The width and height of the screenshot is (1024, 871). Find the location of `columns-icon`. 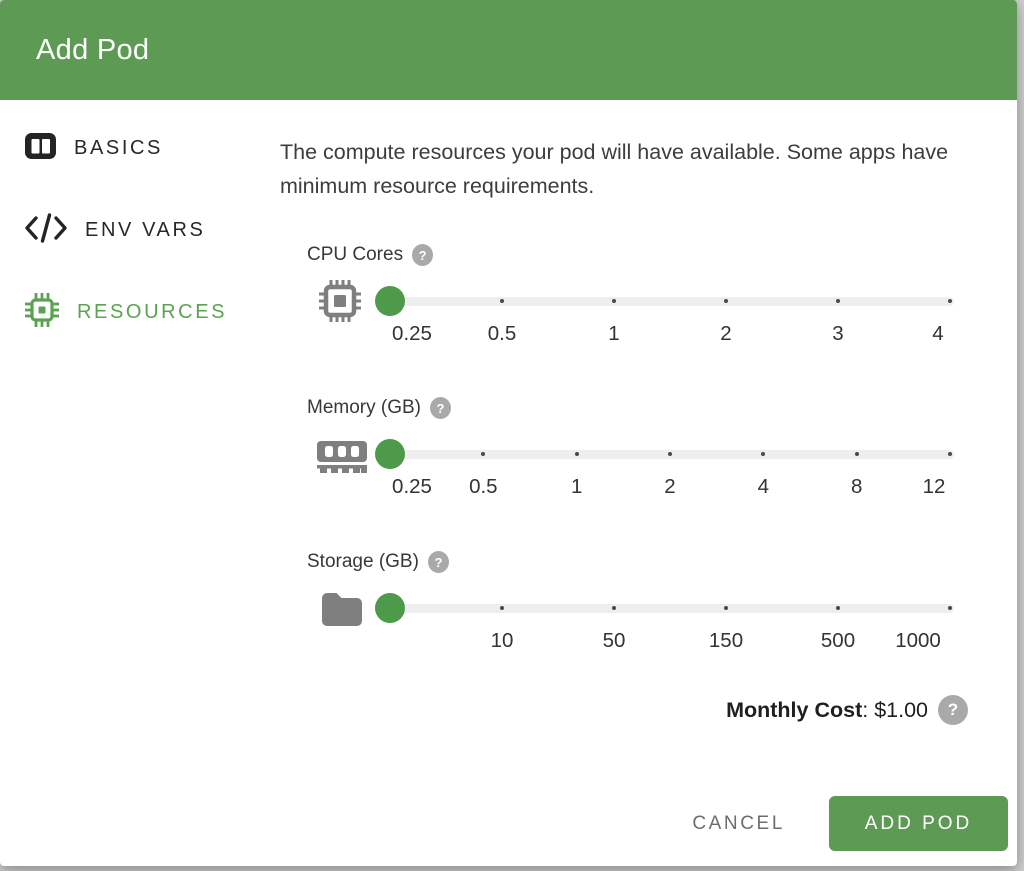

columns-icon is located at coordinates (40, 148).